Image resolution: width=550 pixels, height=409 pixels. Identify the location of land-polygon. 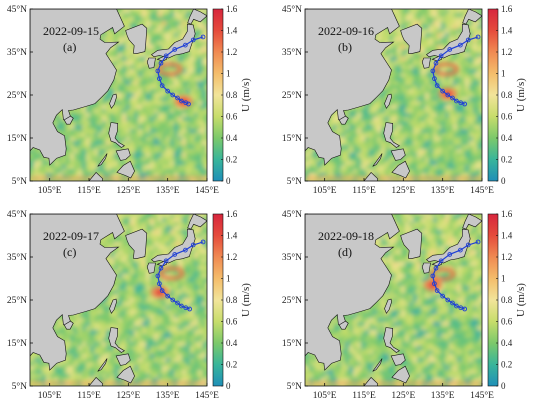
(377, 160).